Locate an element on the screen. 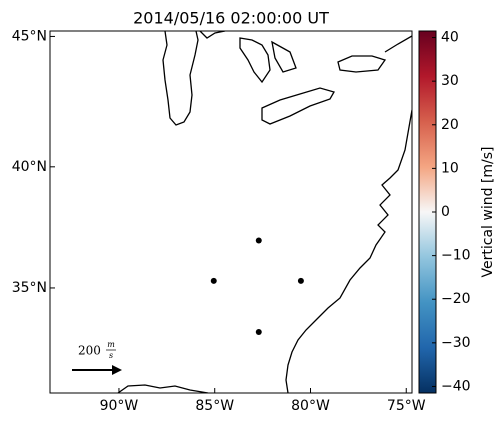 This screenshot has width=504, height=427. colorbar-label: Vertical wind [m/s] is located at coordinates (488, 212).